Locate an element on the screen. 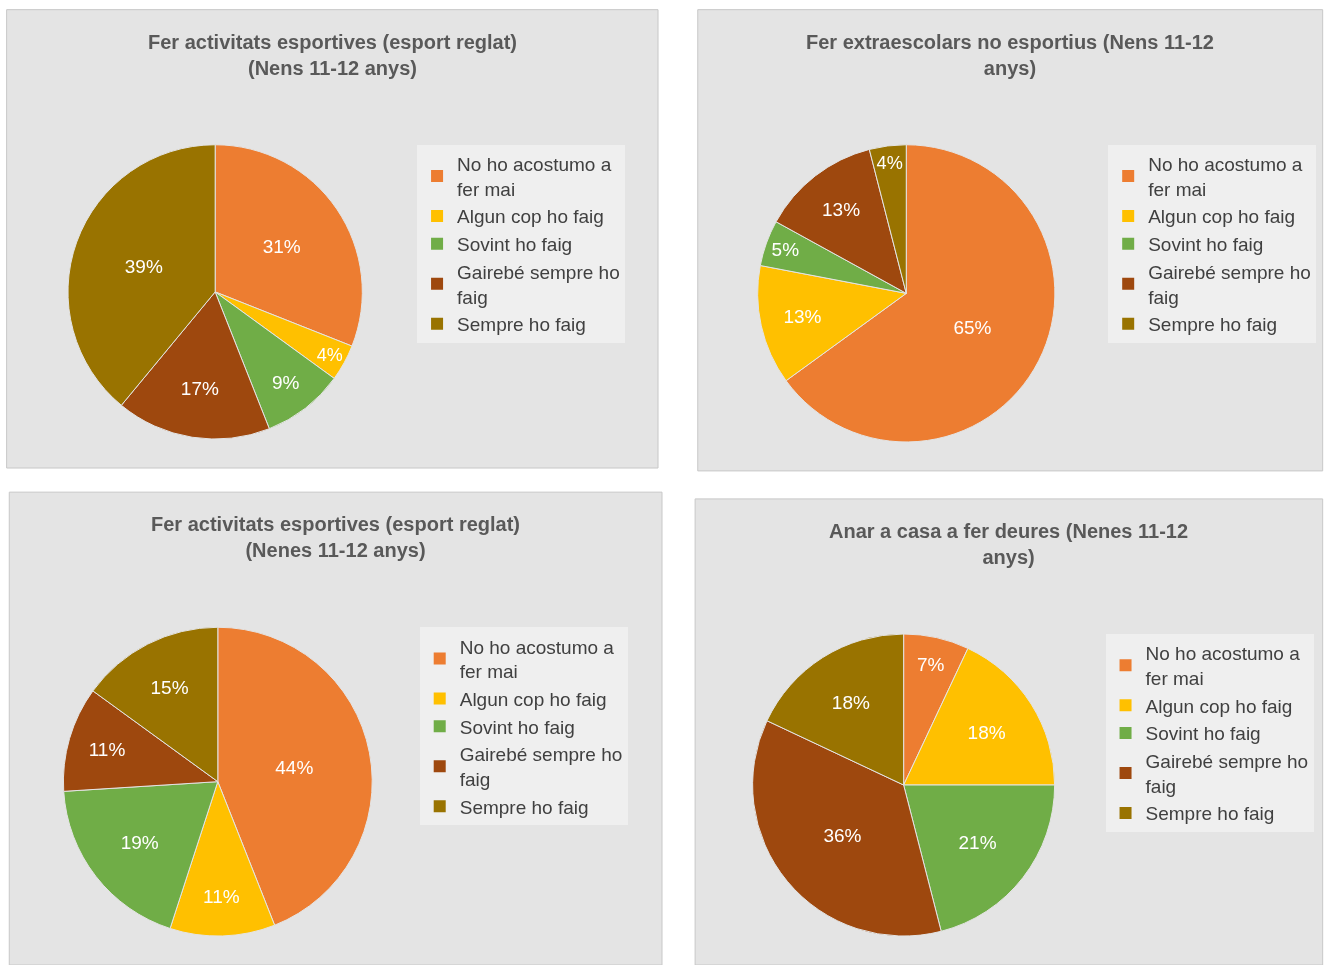  chart-title: Anar a casa a fer deures (Nenes 11-12 anys) is located at coordinates (1009, 544).